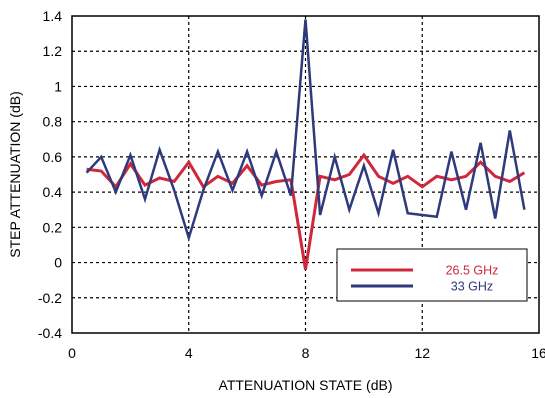  What do you see at coordinates (58, 263) in the screenshot?
I see `y-tick-label: 0` at bounding box center [58, 263].